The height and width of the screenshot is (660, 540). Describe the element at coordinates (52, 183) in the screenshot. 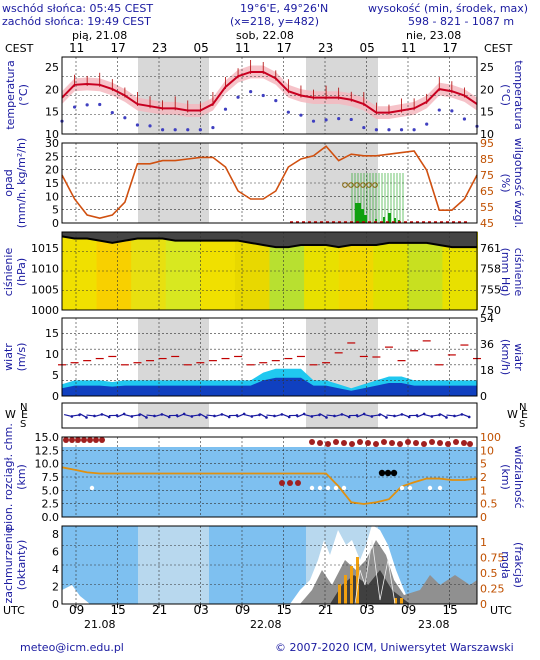

I see `y-tick-left: 15` at that location.